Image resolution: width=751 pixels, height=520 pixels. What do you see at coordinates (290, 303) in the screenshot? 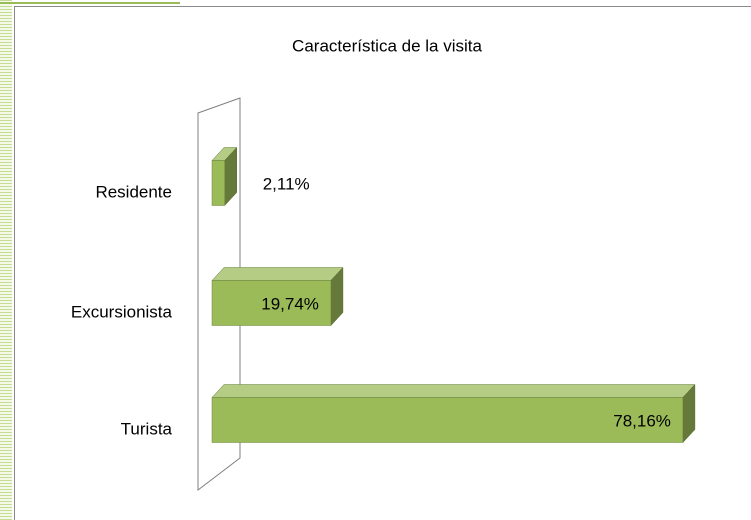
I see `data-label: 19,74%` at bounding box center [290, 303].